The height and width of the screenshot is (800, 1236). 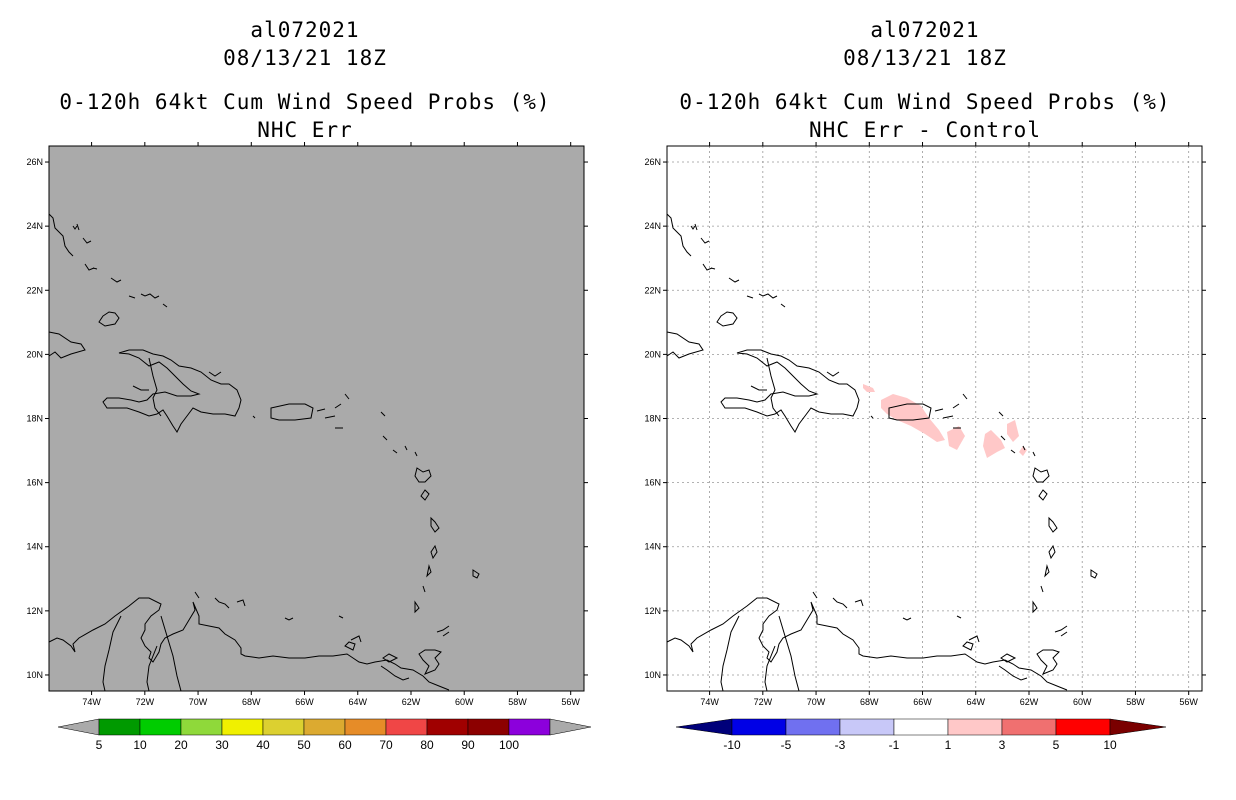 I want to click on right-colorbar: -10 -5 -3 -1 1 3 5 10, so click(x=921, y=735).